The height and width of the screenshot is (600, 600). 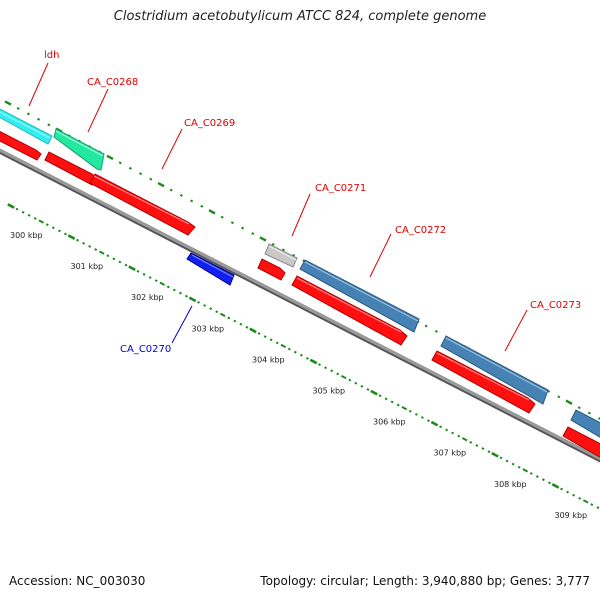 What do you see at coordinates (420, 230) in the screenshot?
I see `label-CA_C0272: CA_C0272` at bounding box center [420, 230].